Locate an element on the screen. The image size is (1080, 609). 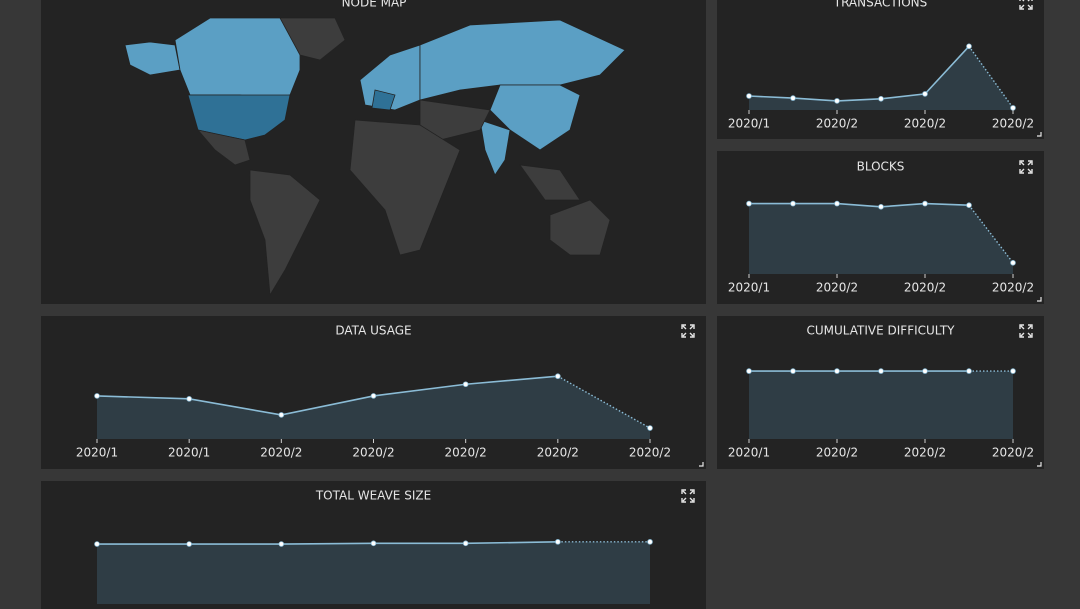
central-america is located at coordinates (223, 147).